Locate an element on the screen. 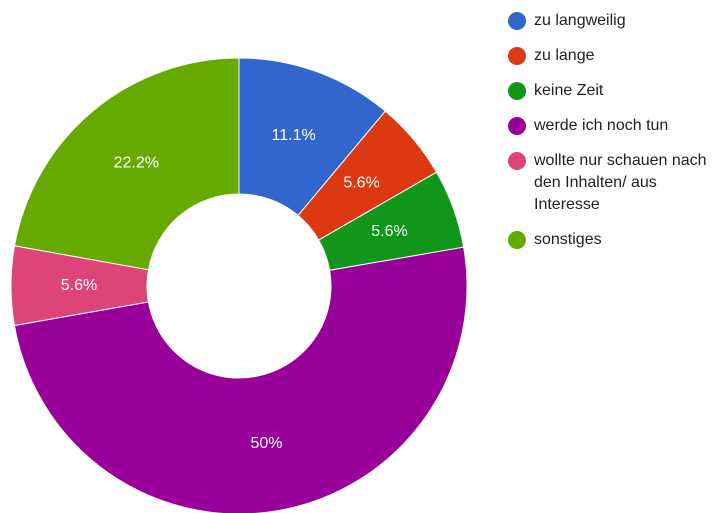 The width and height of the screenshot is (721, 513). slice-label: 50% is located at coordinates (266, 443).